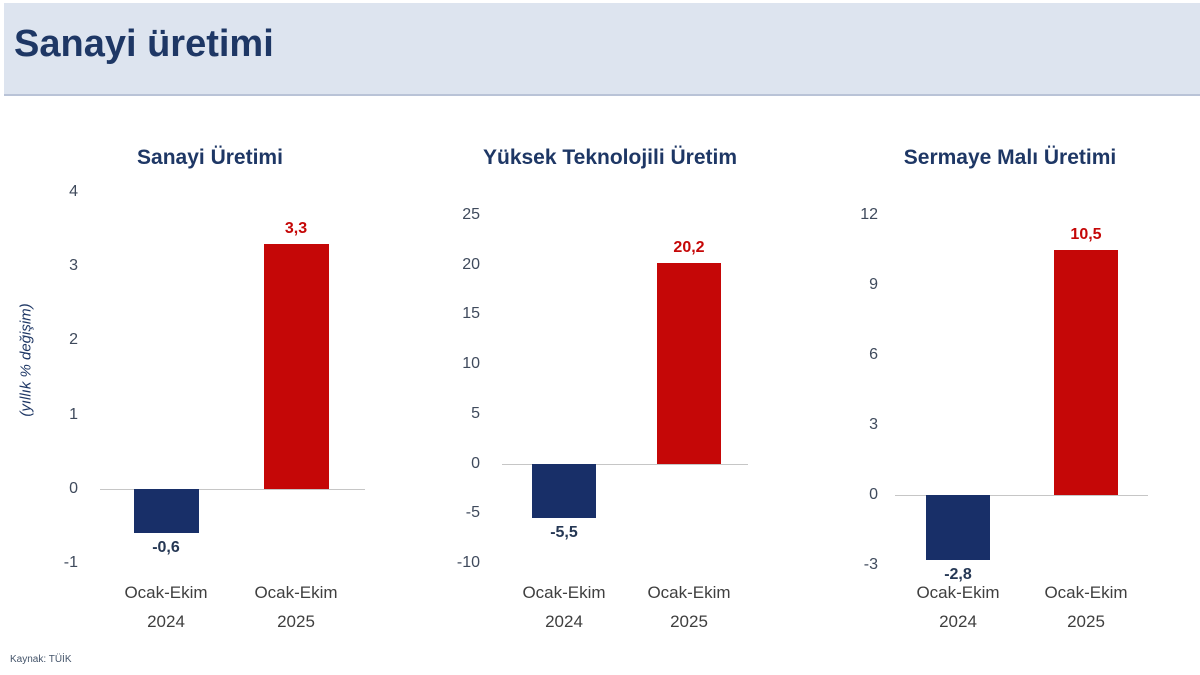 This screenshot has height=675, width=1200. What do you see at coordinates (471, 364) in the screenshot?
I see `y-axis-tick-label: 10` at bounding box center [471, 364].